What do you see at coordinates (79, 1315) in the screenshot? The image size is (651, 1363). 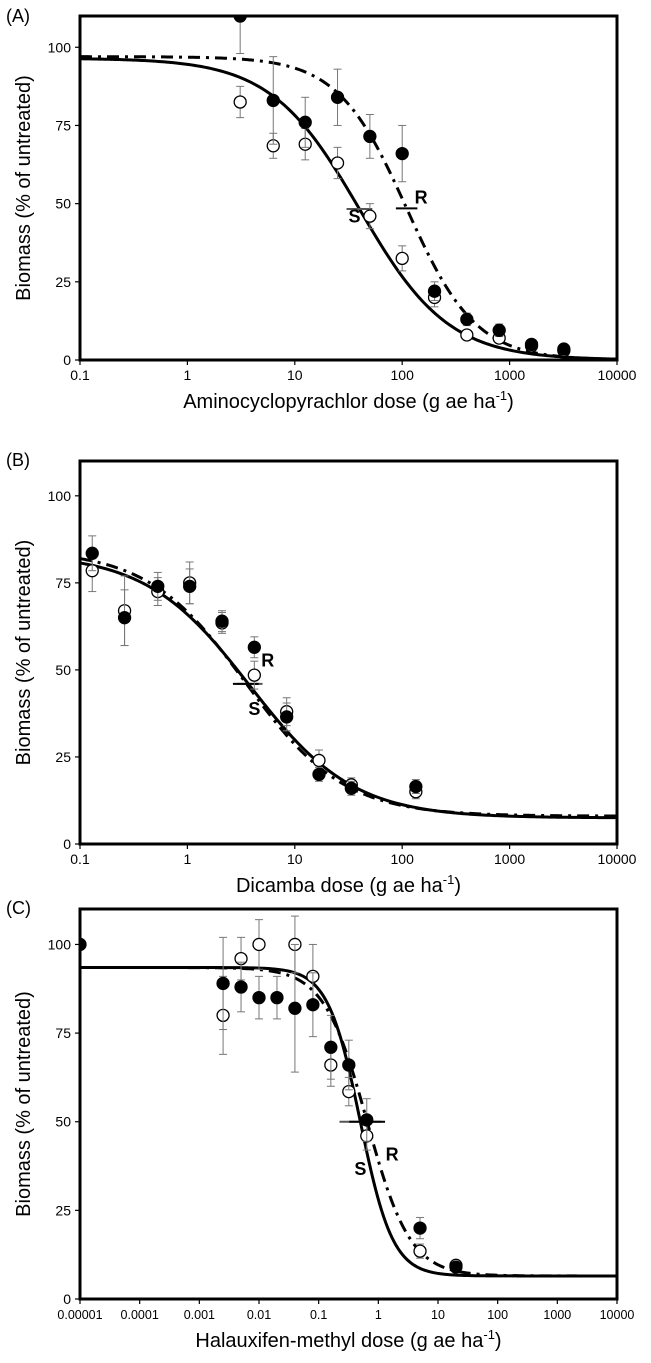 I see `x-tick-label: 0.00001` at bounding box center [79, 1315].